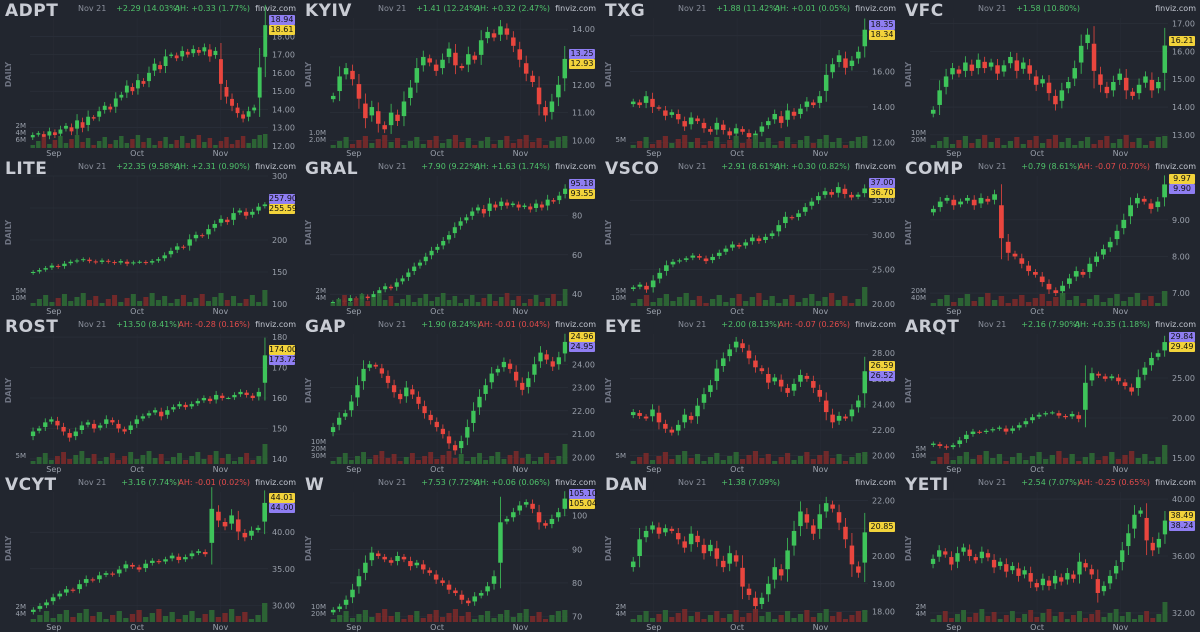 The width and height of the screenshot is (1200, 632). Describe the element at coordinates (318, 456) in the screenshot. I see `volume-tick-label: 30M` at that location.